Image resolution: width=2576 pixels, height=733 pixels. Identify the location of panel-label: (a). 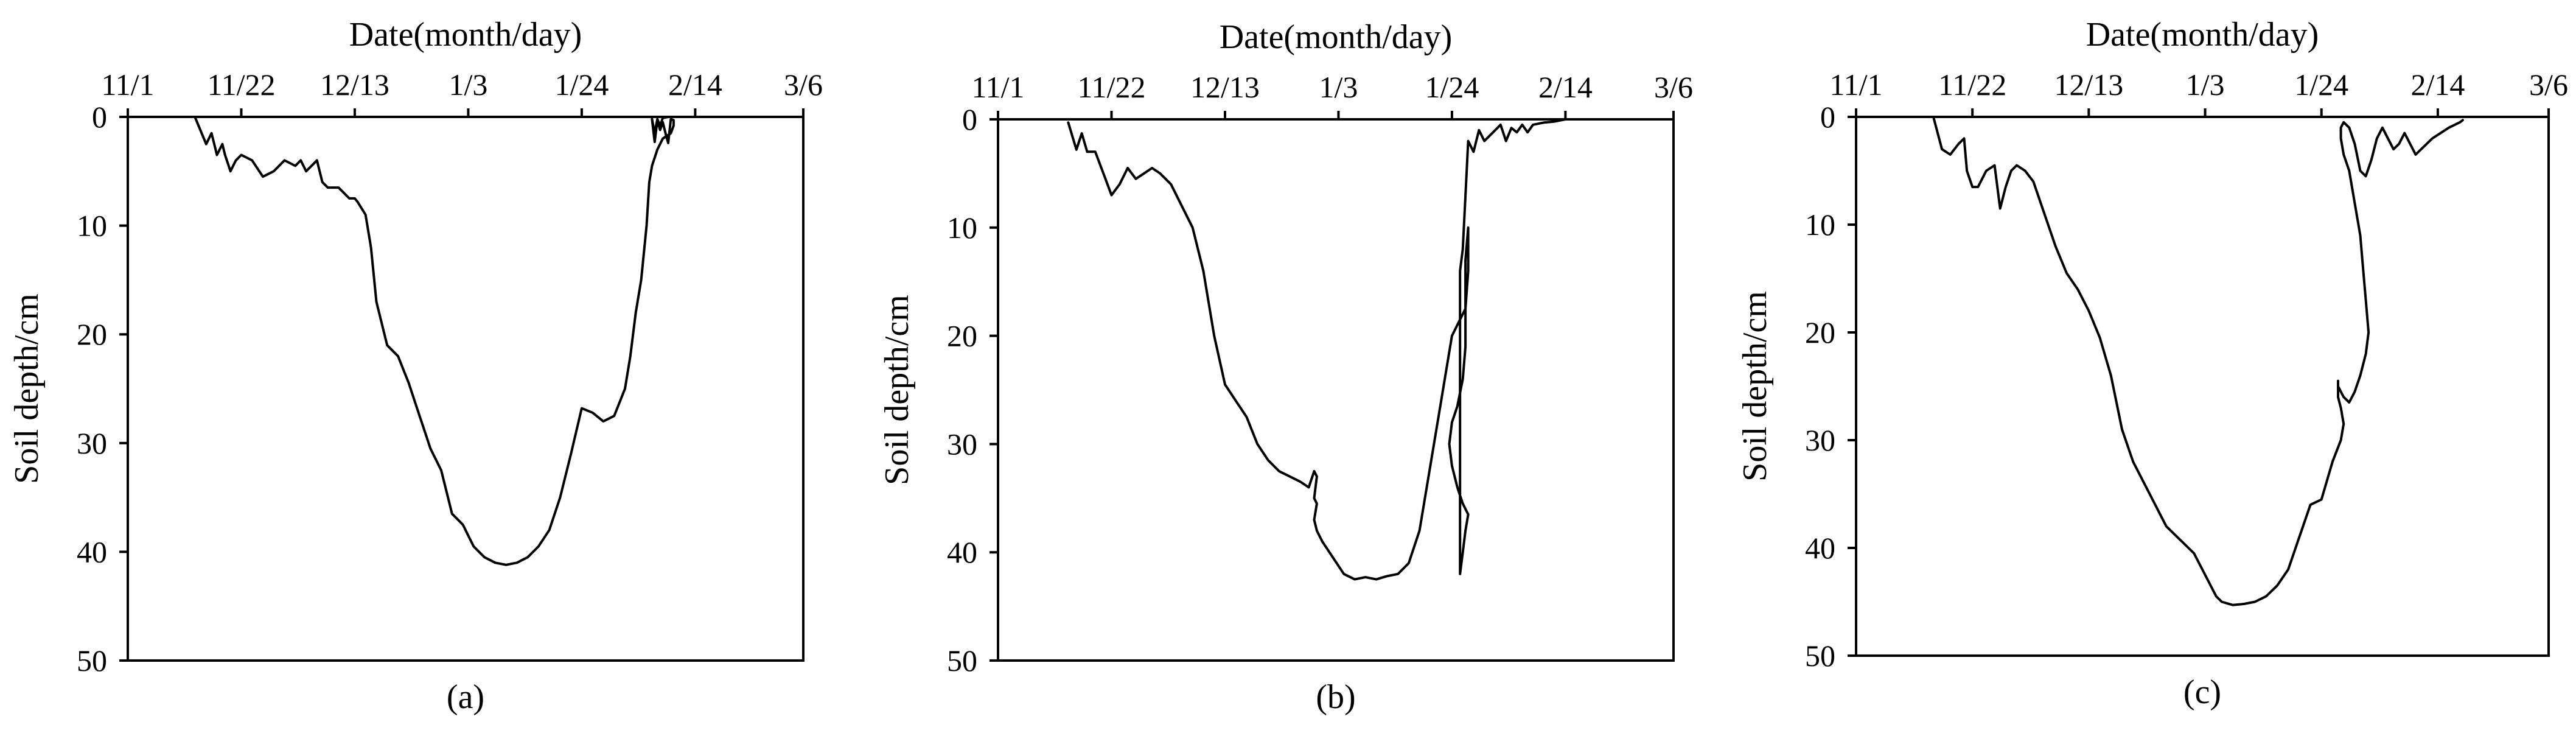
(465, 697).